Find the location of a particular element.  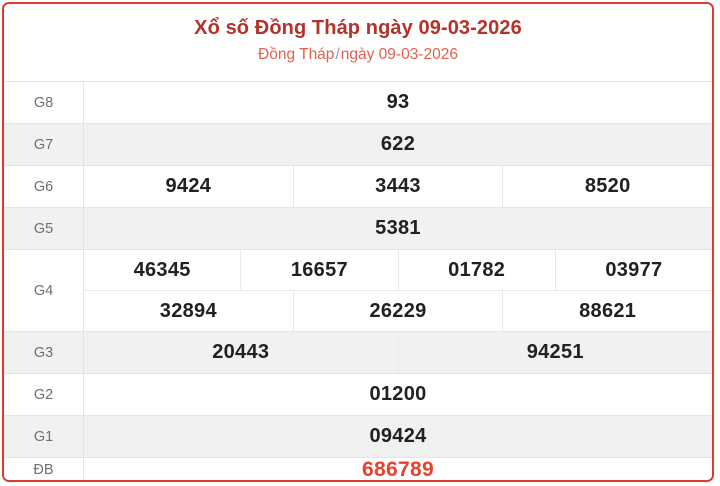

prize-number: 5381 is located at coordinates (398, 228).